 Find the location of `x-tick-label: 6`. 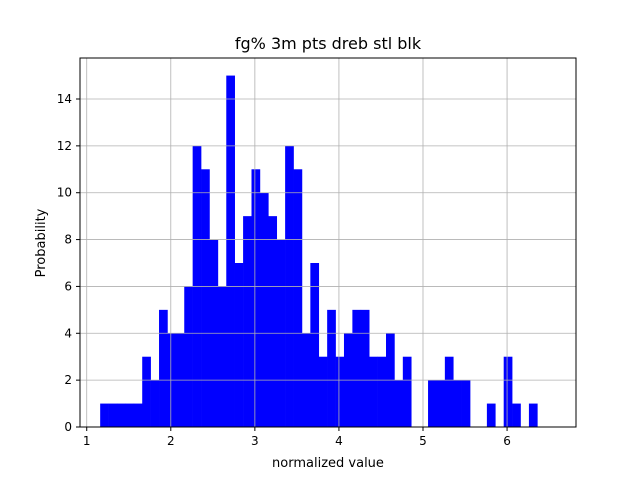

x-tick-label: 6 is located at coordinates (507, 441).